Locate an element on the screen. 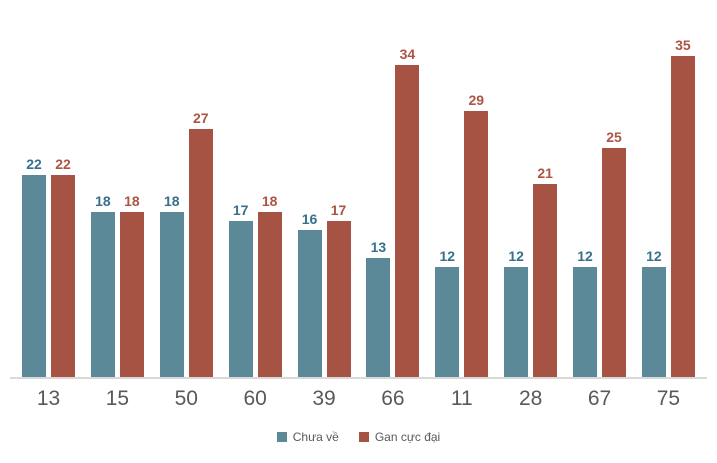  category-label: 15 is located at coordinates (117, 398).